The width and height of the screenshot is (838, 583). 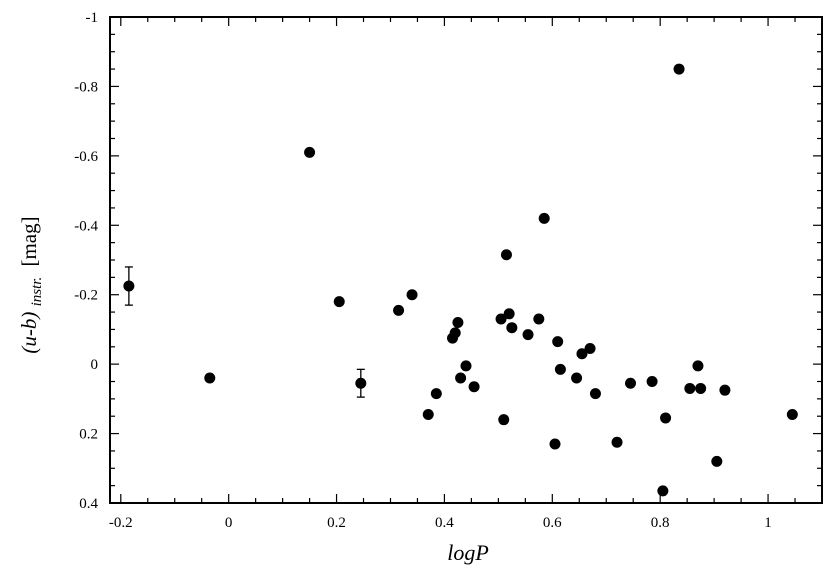 What do you see at coordinates (88, 504) in the screenshot?
I see `y-tick-label: 0.4` at bounding box center [88, 504].